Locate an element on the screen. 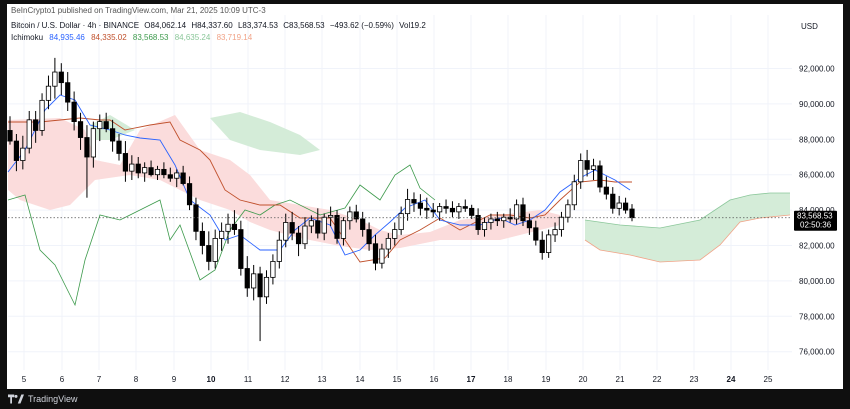  x-axis-tick-label: 10 is located at coordinates (211, 379).